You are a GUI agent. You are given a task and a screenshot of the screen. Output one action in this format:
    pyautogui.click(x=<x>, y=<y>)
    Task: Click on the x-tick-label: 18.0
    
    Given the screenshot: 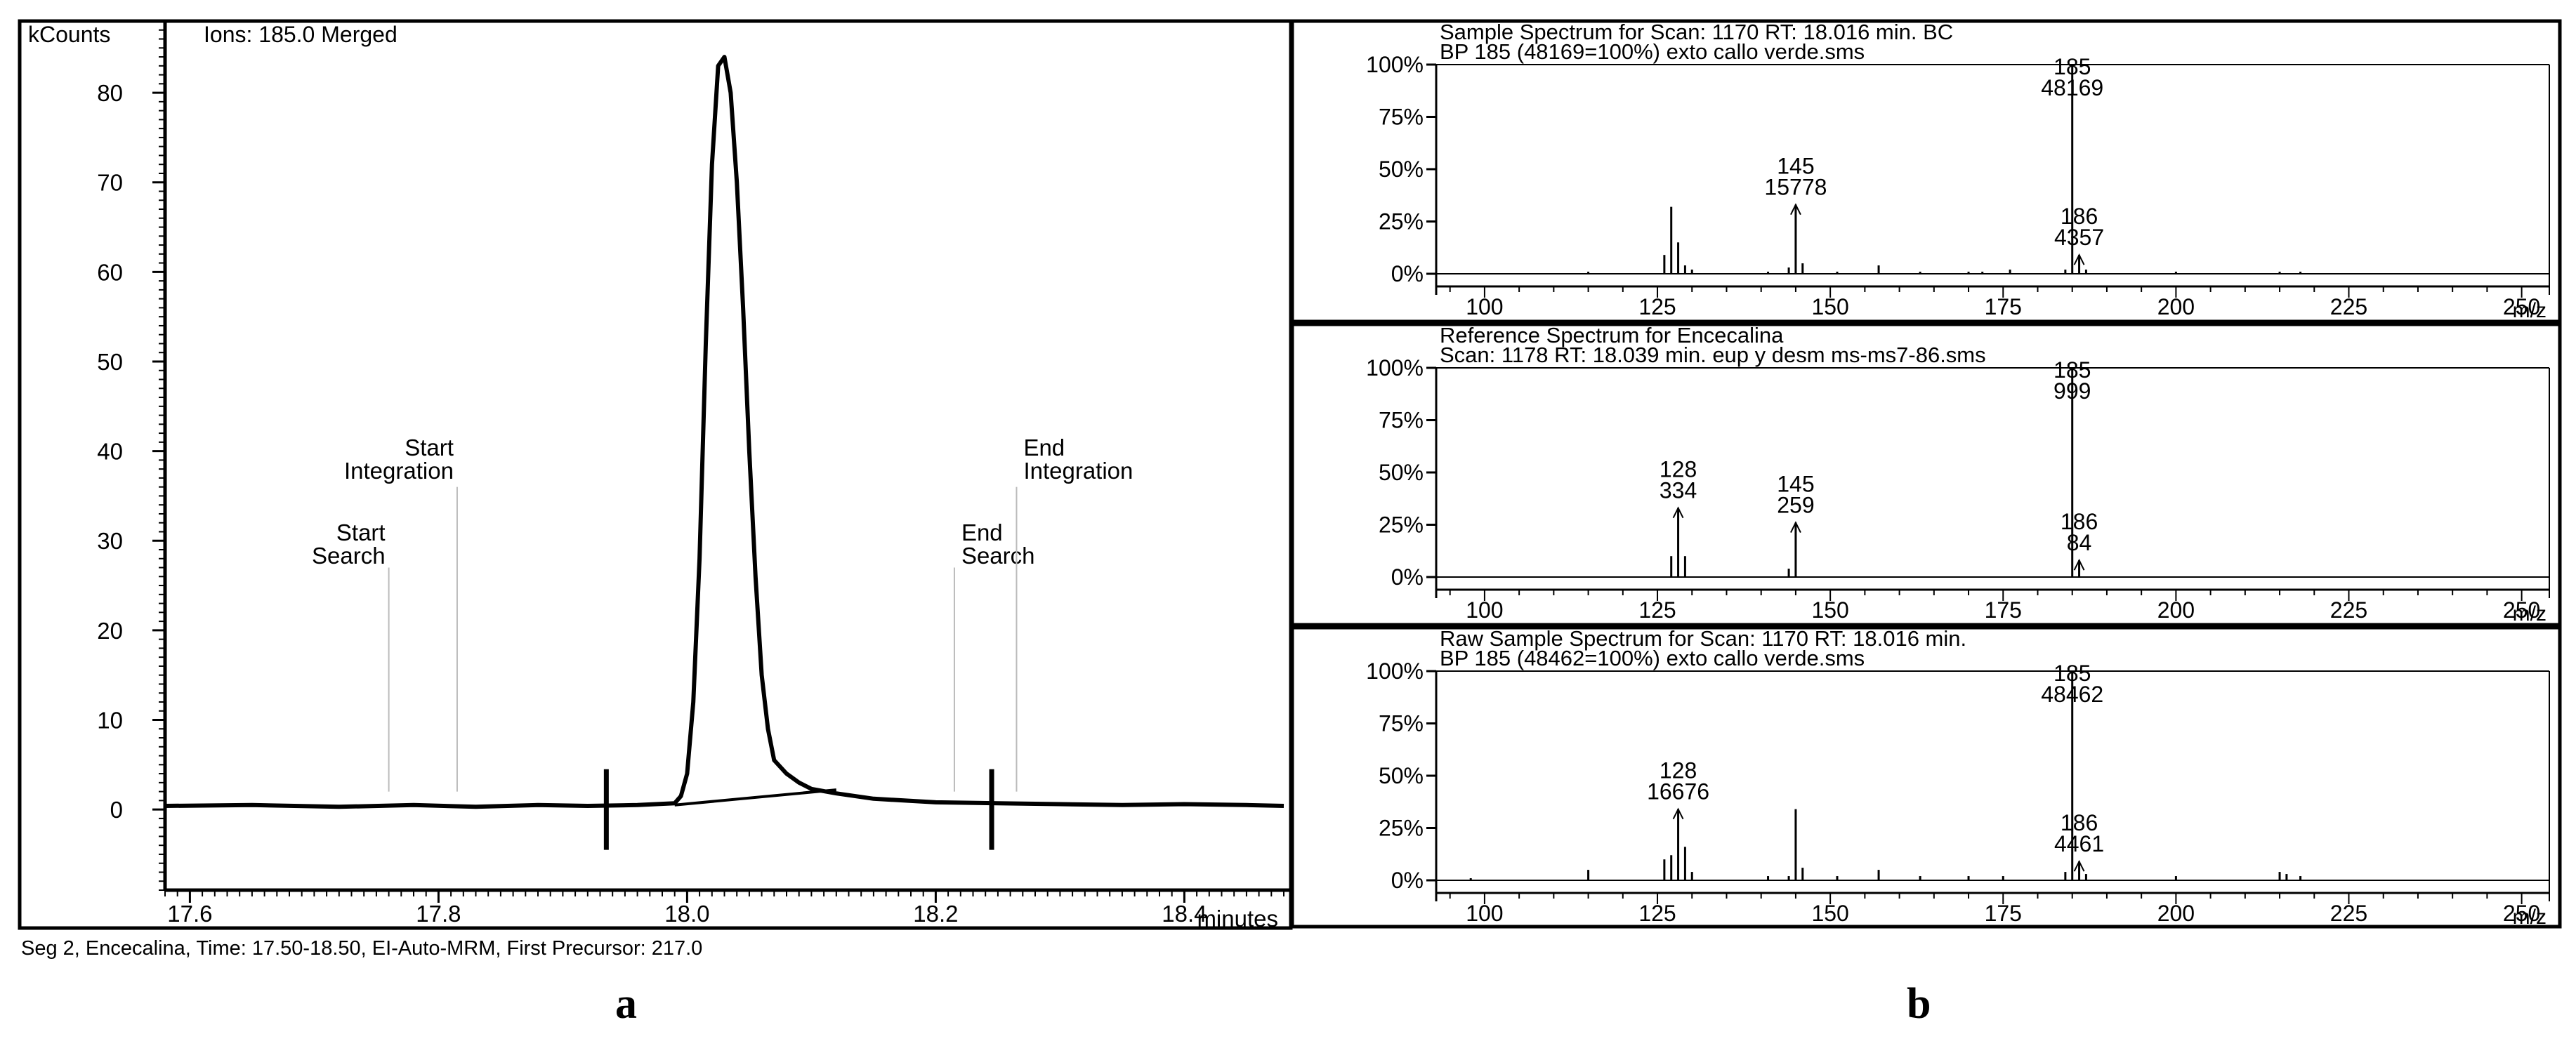 What is the action you would take?
    pyautogui.click(x=686, y=914)
    